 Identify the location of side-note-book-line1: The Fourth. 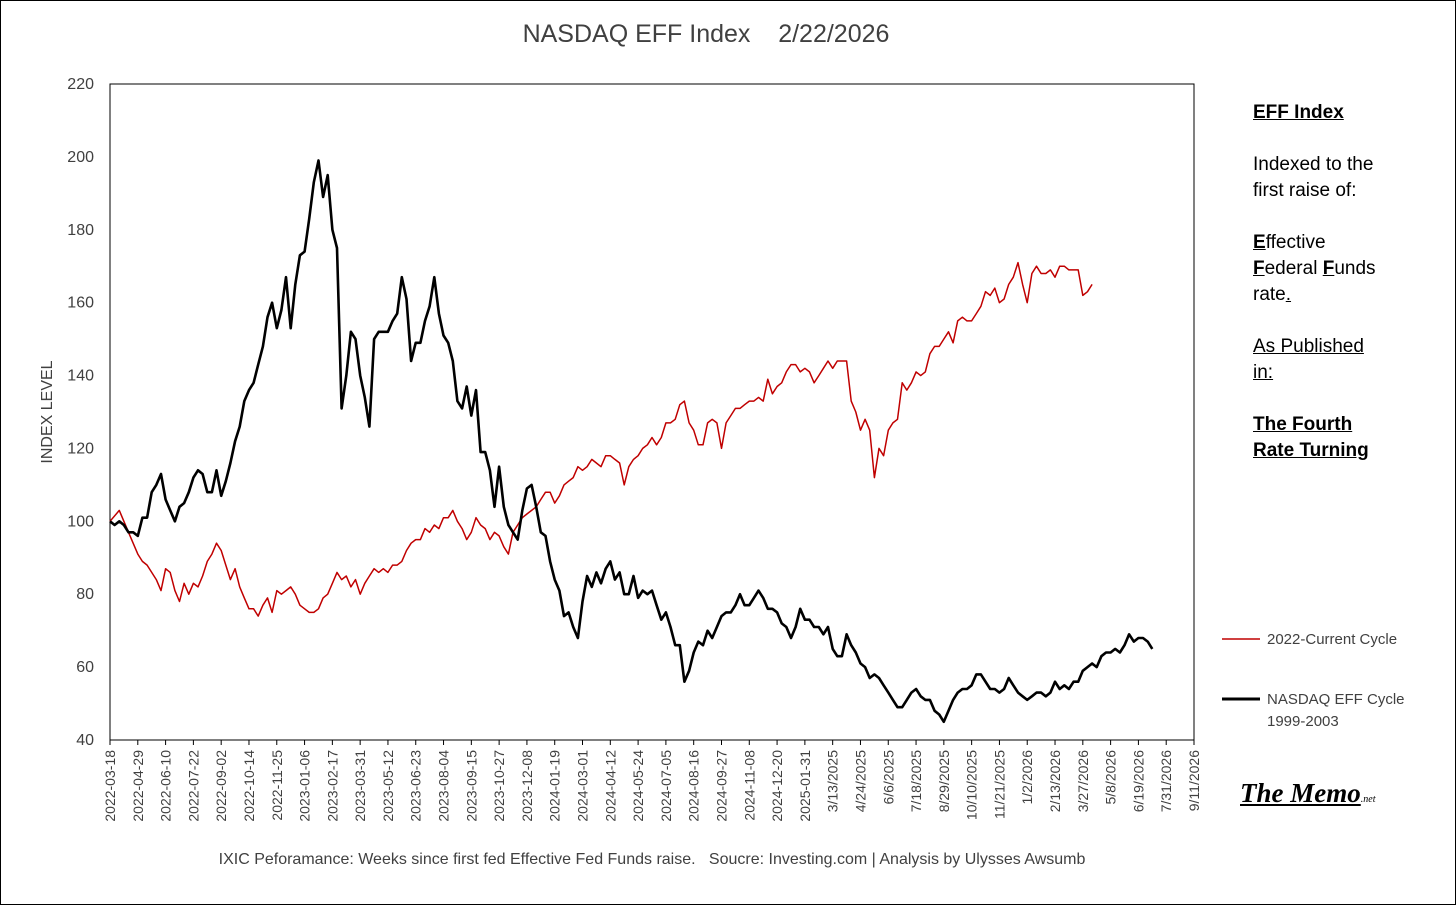
(1303, 424).